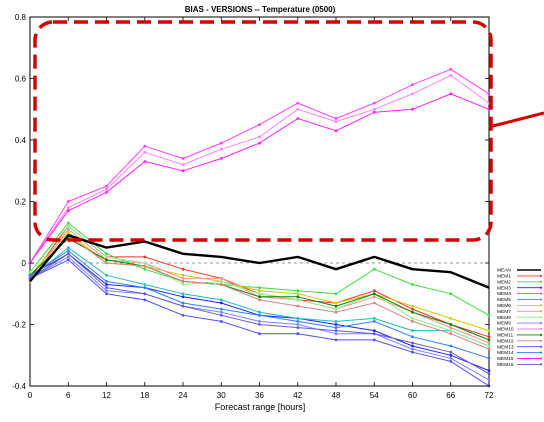  Describe the element at coordinates (504, 306) in the screenshot. I see `legend-label: MEM6` at that location.